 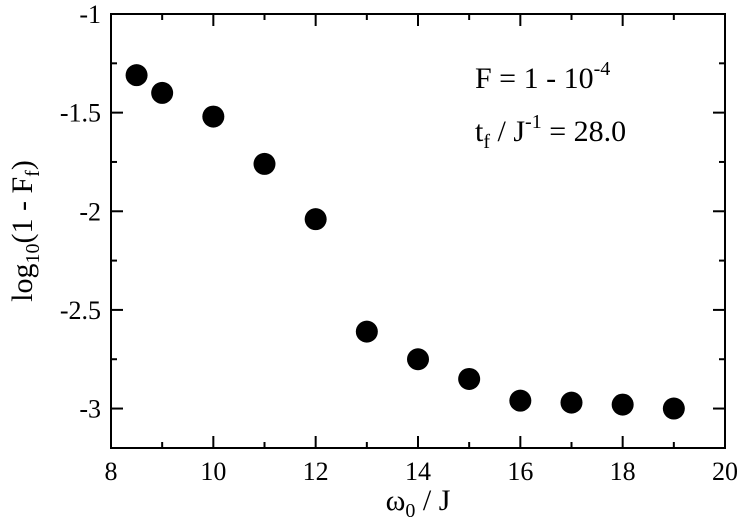 What do you see at coordinates (213, 471) in the screenshot?
I see `x-tick-label: 10` at bounding box center [213, 471].